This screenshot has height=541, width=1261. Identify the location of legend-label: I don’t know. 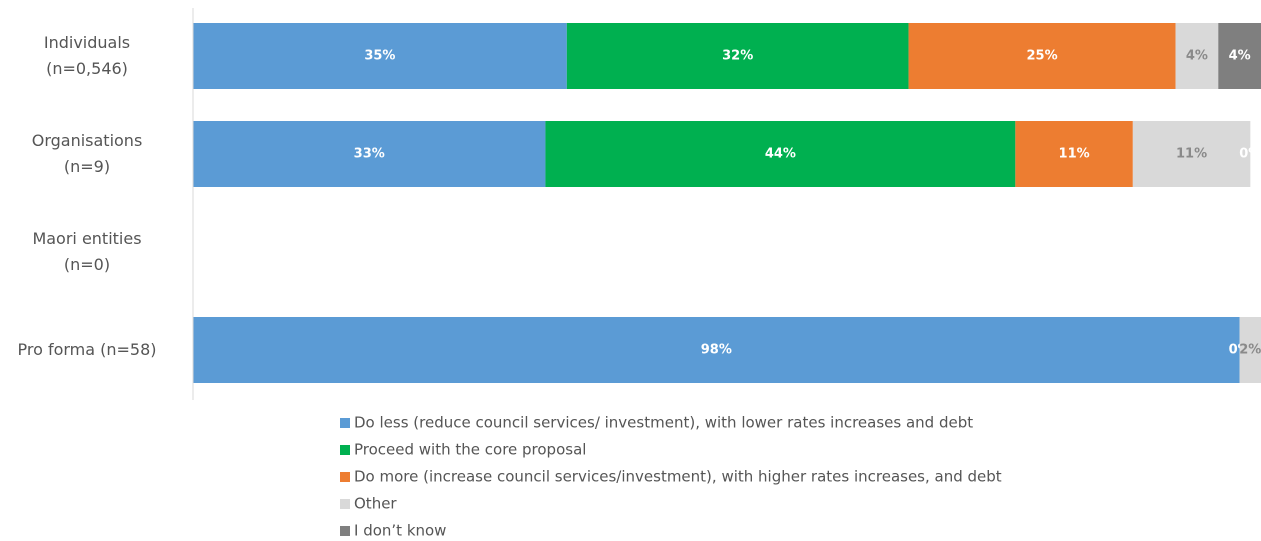
(400, 531).